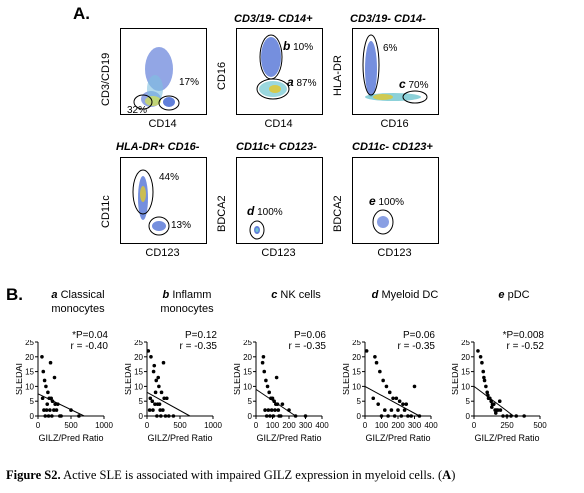 This screenshot has height=493, width=584. I want to click on y-tick-label: 0, so click(141, 416).